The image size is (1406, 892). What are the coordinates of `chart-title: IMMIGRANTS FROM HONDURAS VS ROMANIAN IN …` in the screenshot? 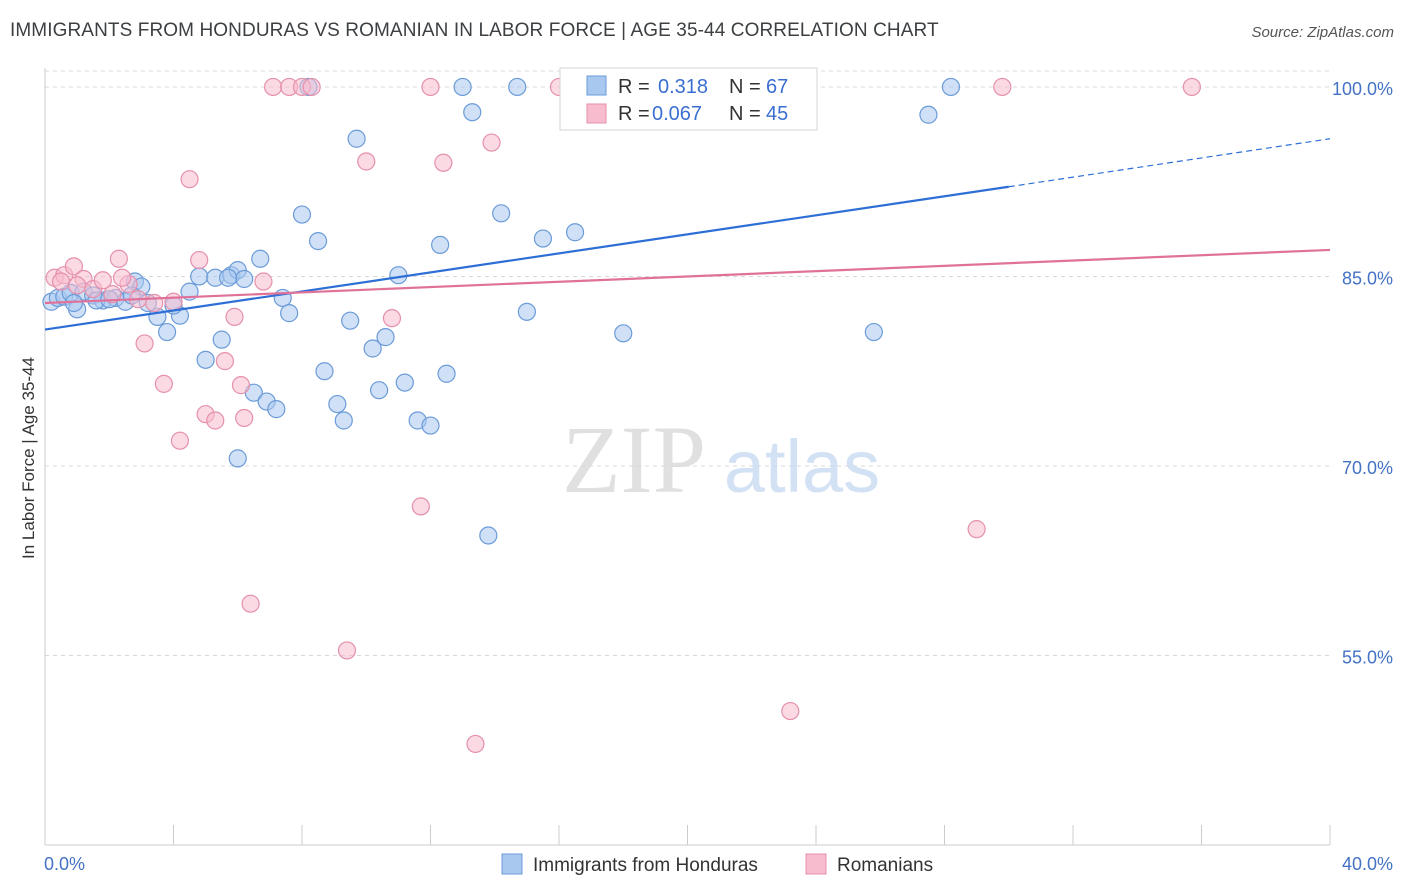 It's located at (474, 30).